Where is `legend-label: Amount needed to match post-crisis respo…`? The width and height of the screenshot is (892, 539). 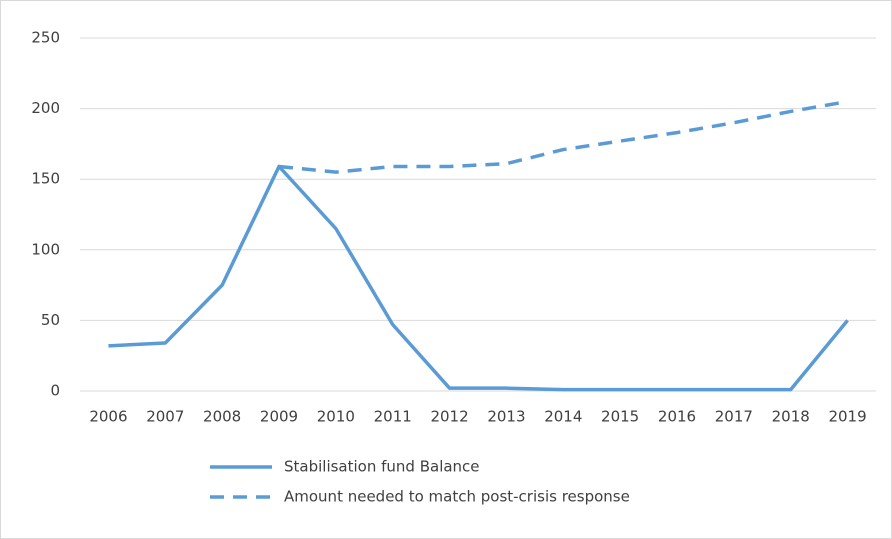 legend-label: Amount needed to match post-crisis respo… is located at coordinates (457, 497).